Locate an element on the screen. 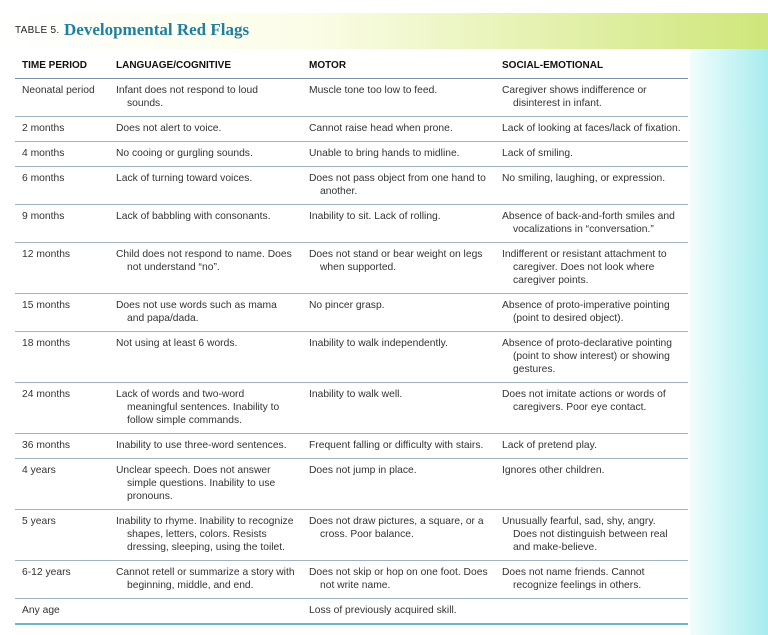 The height and width of the screenshot is (635, 768). column-header: MOTOR is located at coordinates (398, 66).